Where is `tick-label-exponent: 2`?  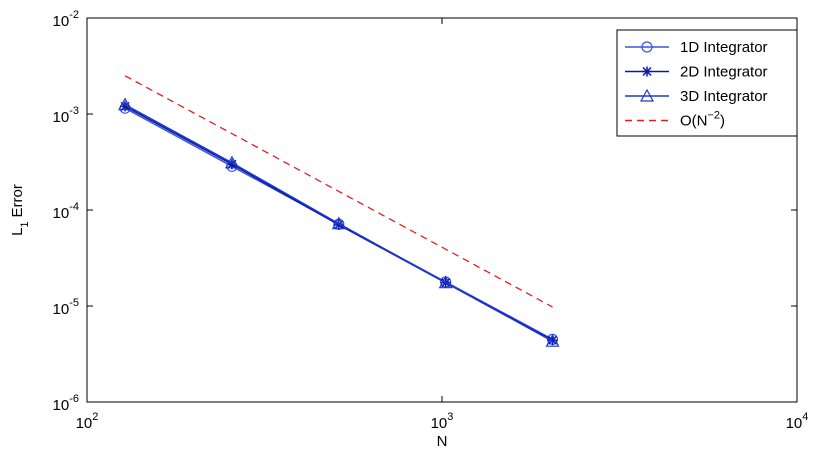
tick-label-exponent: 2 is located at coordinates (95, 417).